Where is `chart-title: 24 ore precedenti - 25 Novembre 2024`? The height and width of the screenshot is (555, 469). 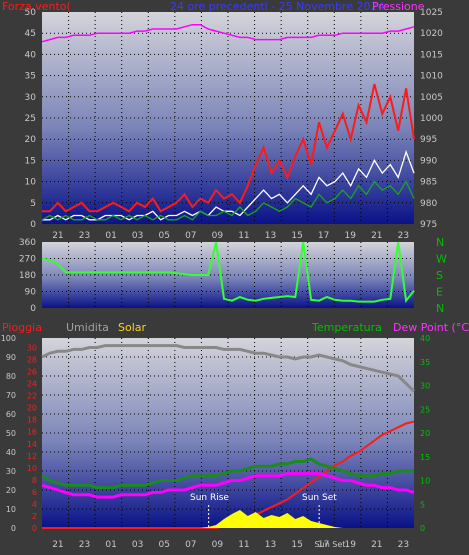 chart-title: 24 ore precedenti - 25 Novembre 2024 is located at coordinates (277, 6).